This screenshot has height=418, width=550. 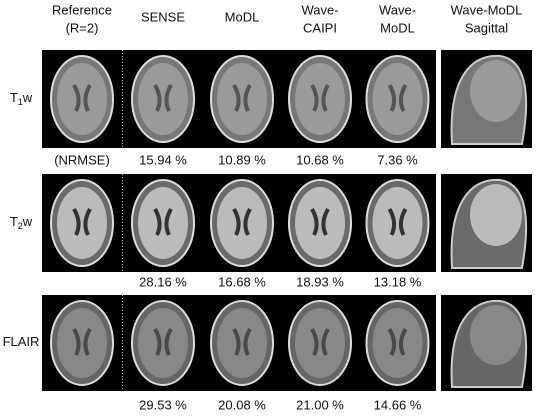 I want to click on column-header: Reference, so click(x=82, y=9).